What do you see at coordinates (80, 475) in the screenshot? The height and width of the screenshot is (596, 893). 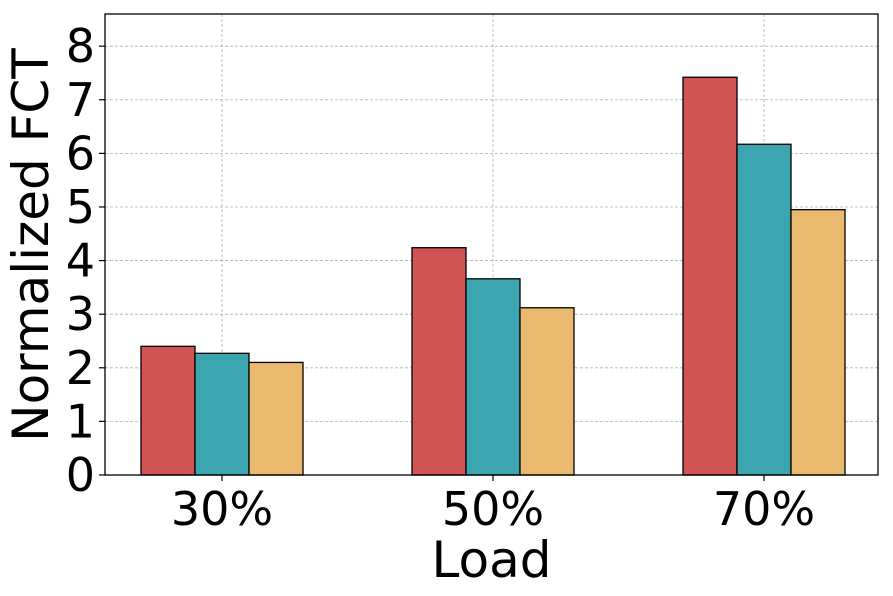 I see `y-tick-label: 0` at bounding box center [80, 475].